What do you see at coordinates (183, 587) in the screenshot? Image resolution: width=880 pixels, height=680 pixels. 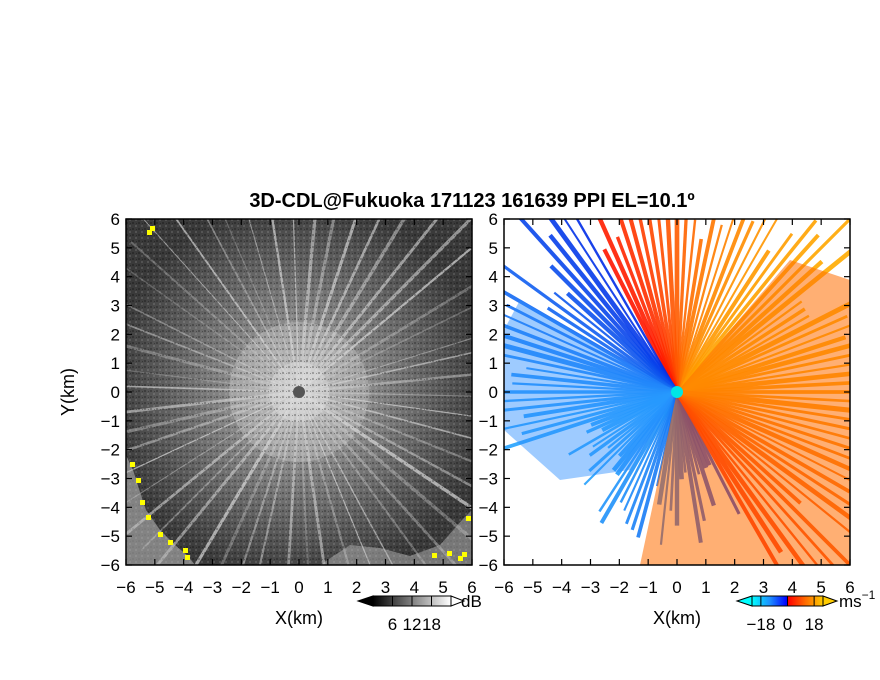 I see `left-x-tick-label: −4` at bounding box center [183, 587].